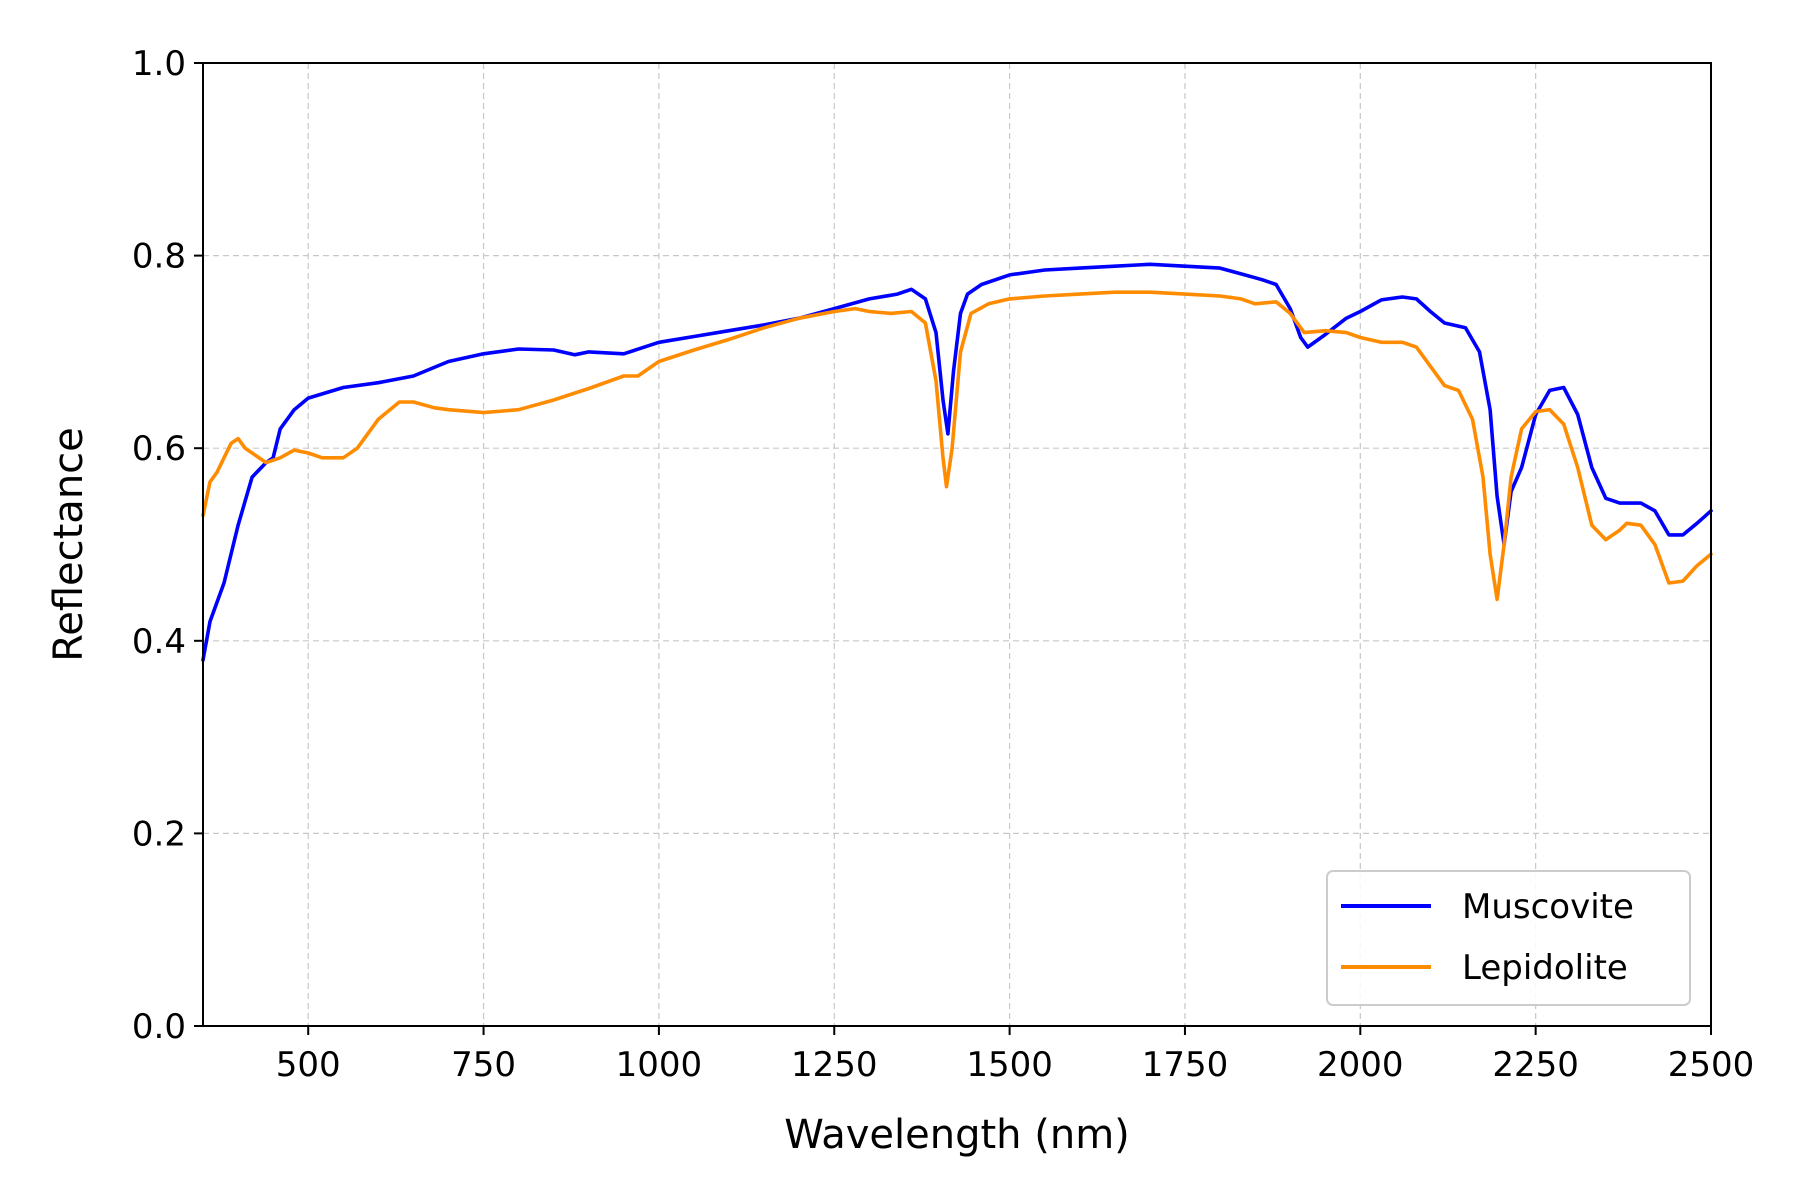  What do you see at coordinates (483, 1065) in the screenshot?
I see `x-tick-label: 750` at bounding box center [483, 1065].